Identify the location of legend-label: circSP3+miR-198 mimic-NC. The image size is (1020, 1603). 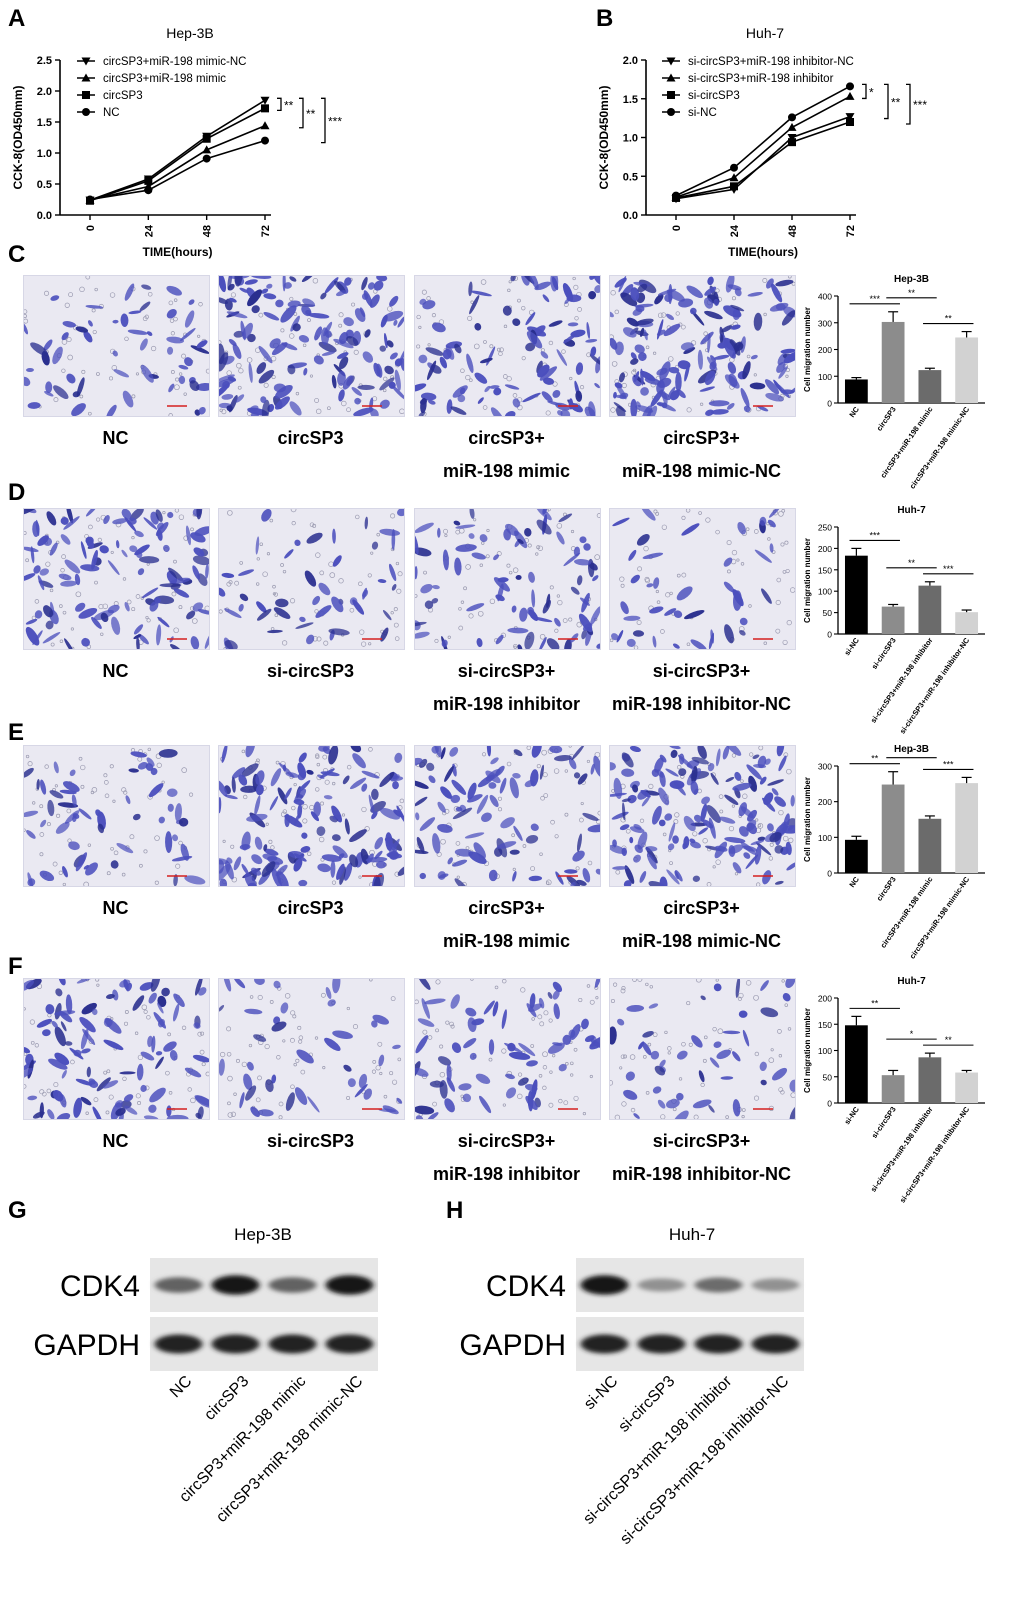
(174, 62).